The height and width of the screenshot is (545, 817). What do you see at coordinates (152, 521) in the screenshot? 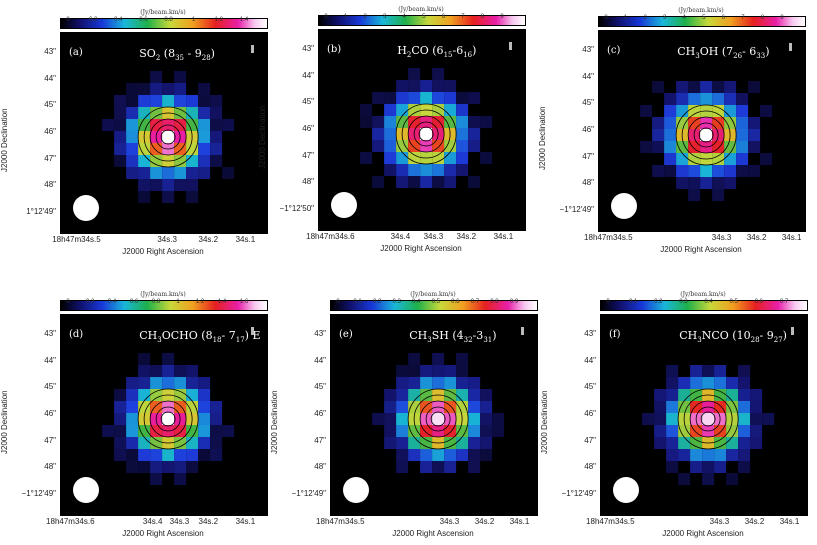
I see `x-tick-label: 34s.4` at bounding box center [152, 521].